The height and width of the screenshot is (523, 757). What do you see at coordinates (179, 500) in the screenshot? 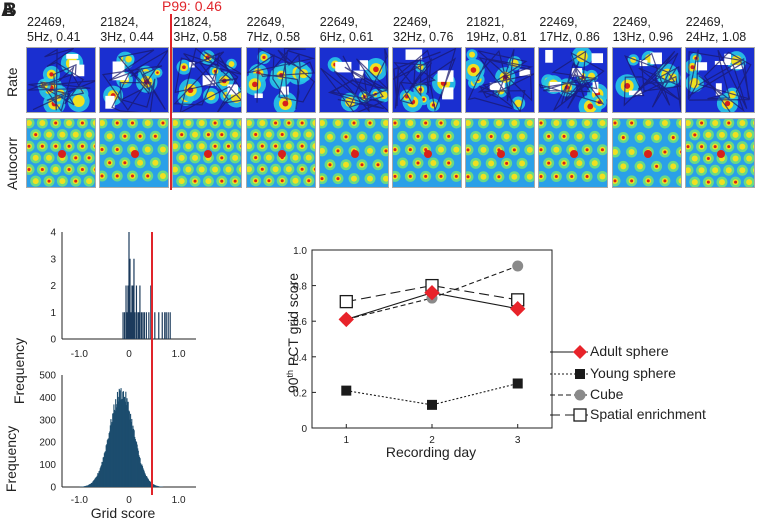
I see `histogram-bottom-xtick: 1.0` at bounding box center [179, 500].